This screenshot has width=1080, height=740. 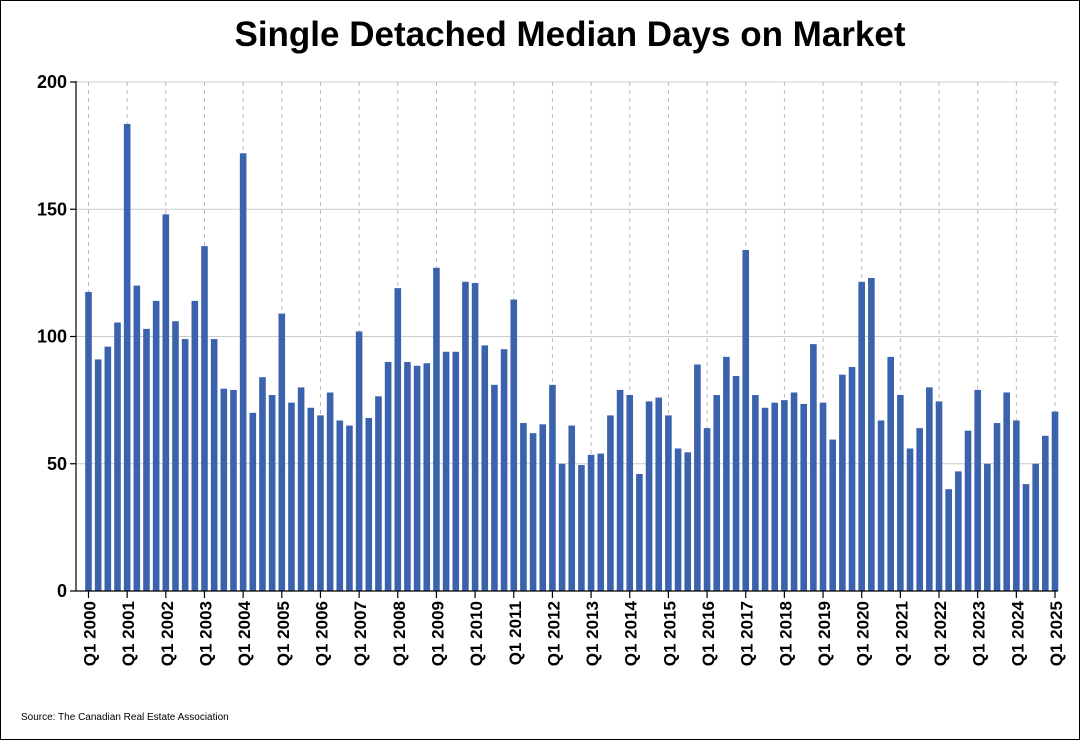 I want to click on x-tick-label: Q1 2012, so click(x=553, y=633).